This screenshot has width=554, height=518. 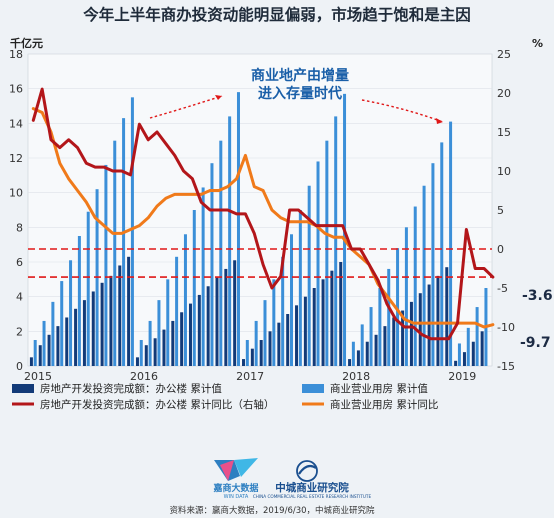 What do you see at coordinates (506, 366) in the screenshot?
I see `right-tick-label: -15` at bounding box center [506, 366].